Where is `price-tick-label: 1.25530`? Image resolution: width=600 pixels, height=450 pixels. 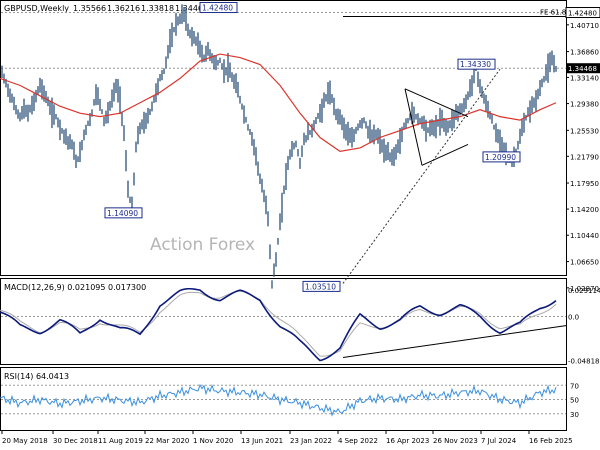
price-tick-label: 1.25530 is located at coordinates (584, 131).